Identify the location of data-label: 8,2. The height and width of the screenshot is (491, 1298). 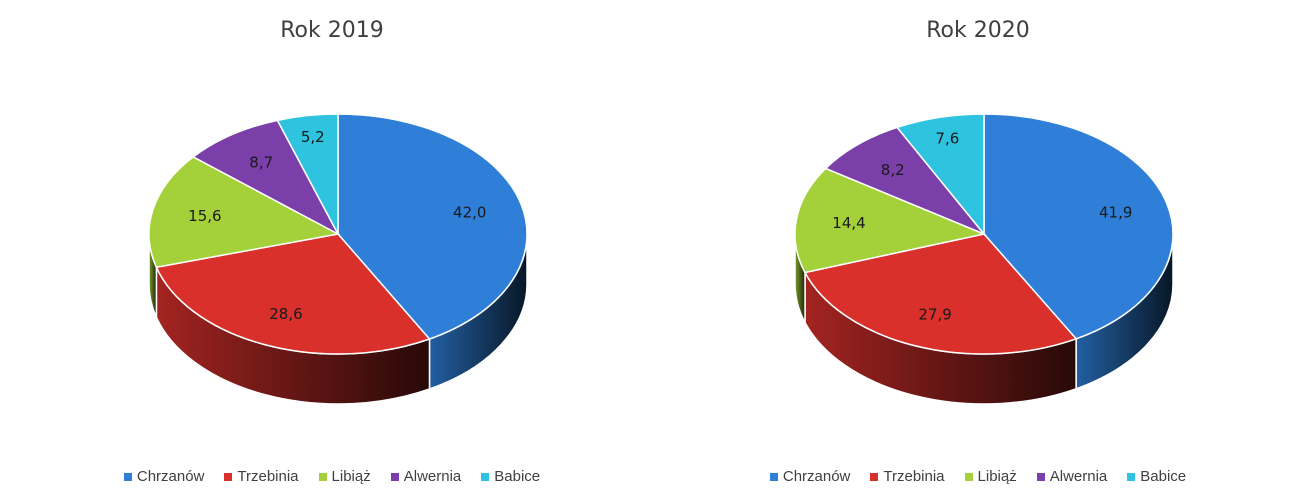
(893, 170).